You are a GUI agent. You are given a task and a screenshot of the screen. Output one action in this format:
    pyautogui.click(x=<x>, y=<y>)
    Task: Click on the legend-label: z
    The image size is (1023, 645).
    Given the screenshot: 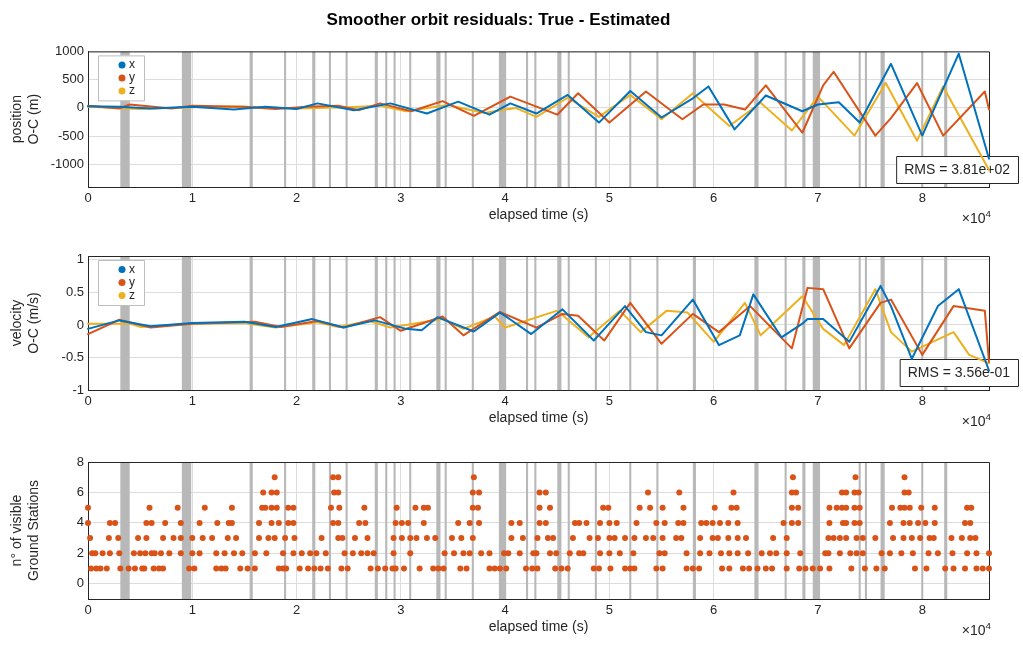 What is the action you would take?
    pyautogui.click(x=132, y=90)
    